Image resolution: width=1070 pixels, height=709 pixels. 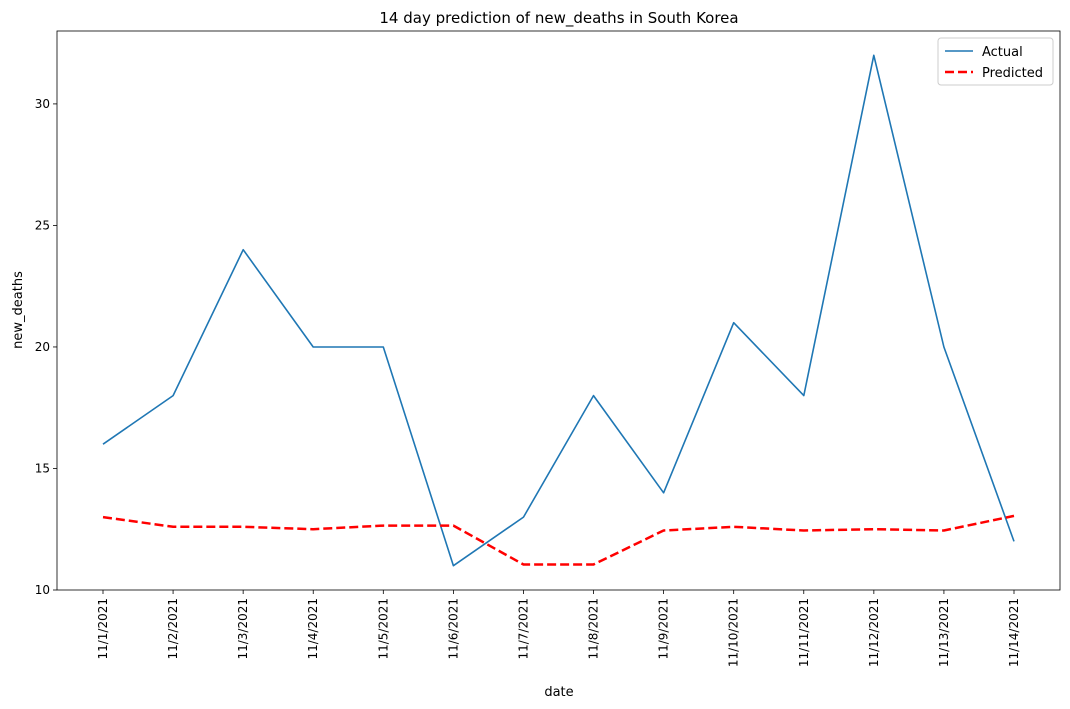 I want to click on x-tick-label: 11/2/2021, so click(x=173, y=629).